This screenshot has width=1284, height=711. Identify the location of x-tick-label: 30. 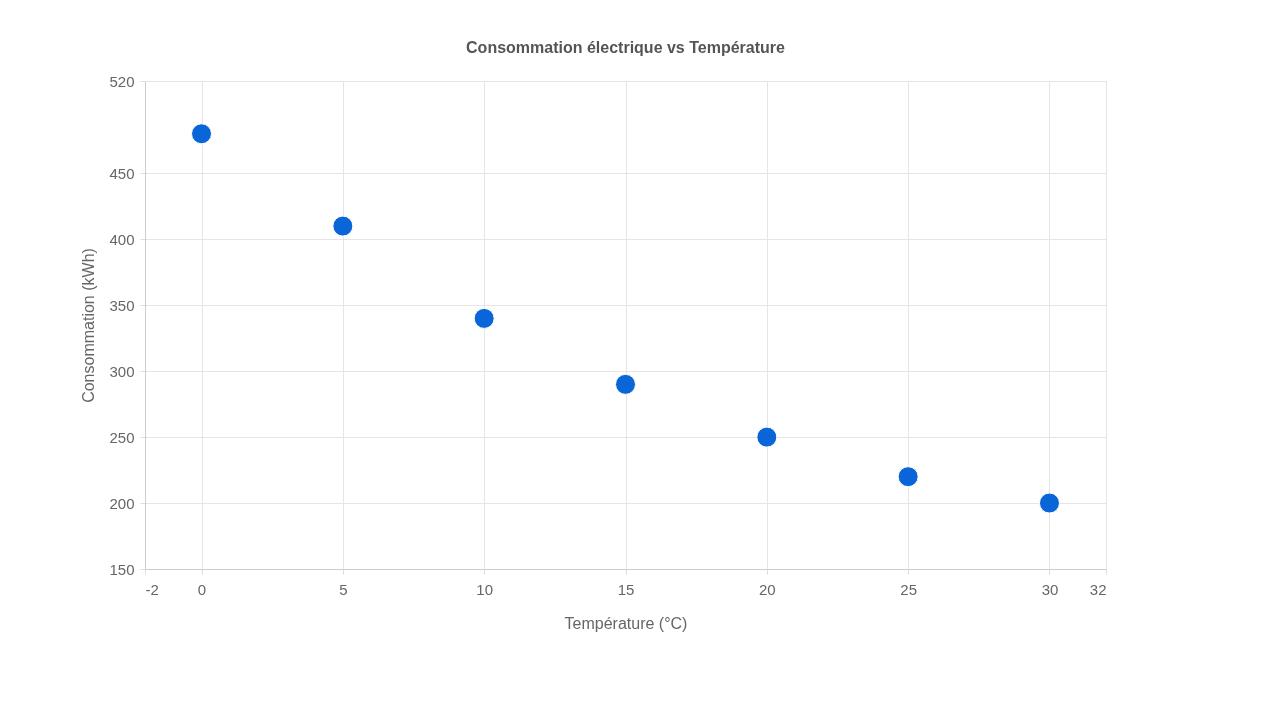
(1050, 589).